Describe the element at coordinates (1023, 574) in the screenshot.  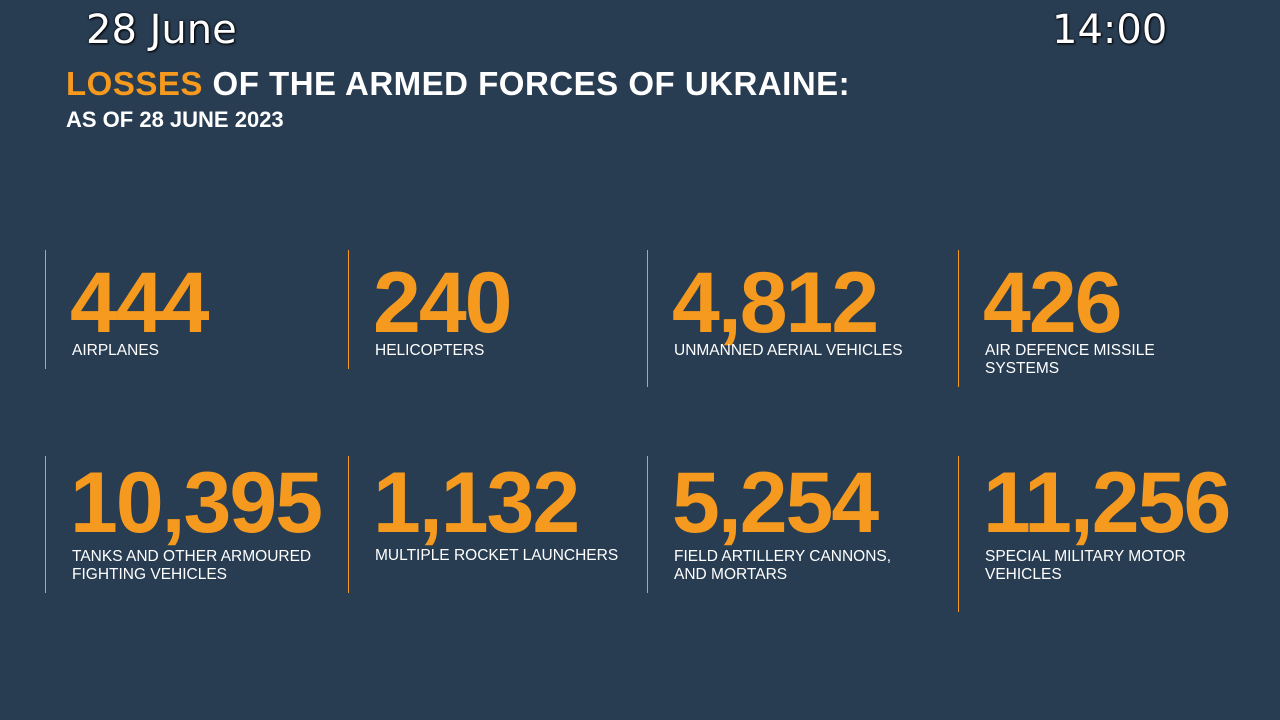
I see `stat-label-line-2: VEHICLES` at that location.